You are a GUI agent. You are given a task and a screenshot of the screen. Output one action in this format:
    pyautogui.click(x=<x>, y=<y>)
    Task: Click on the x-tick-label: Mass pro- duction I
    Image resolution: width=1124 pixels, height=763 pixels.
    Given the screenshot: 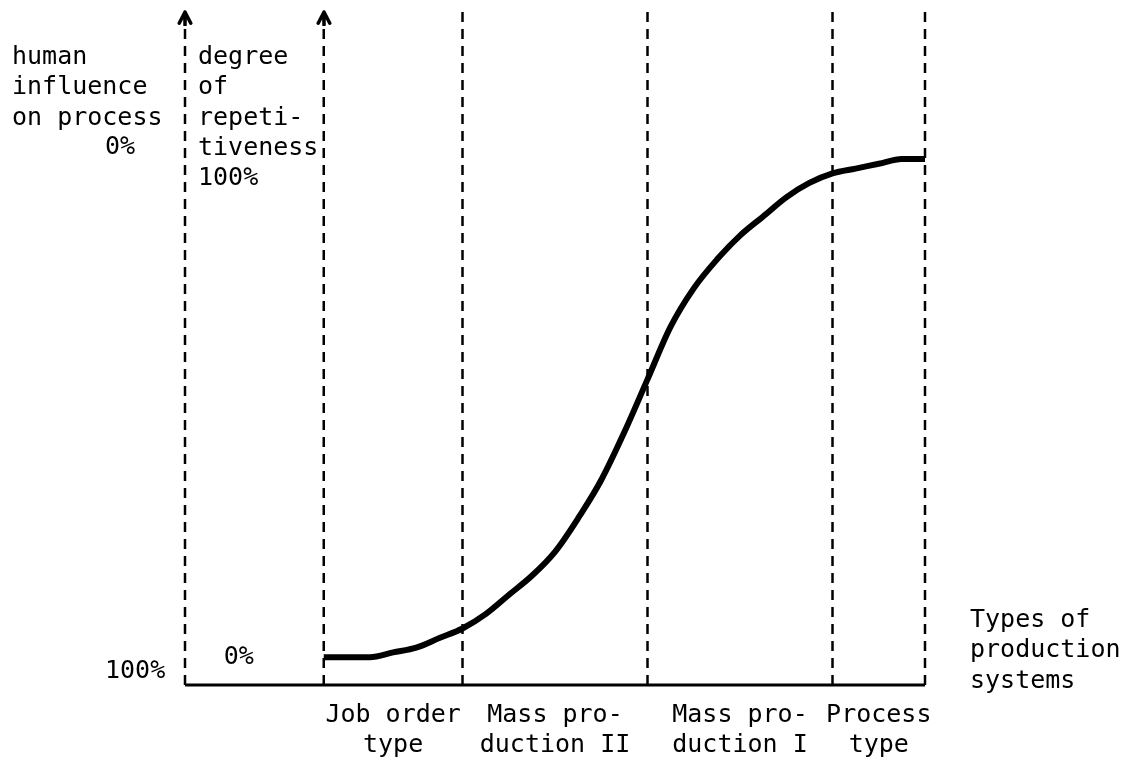 What is the action you would take?
    pyautogui.click(x=740, y=728)
    